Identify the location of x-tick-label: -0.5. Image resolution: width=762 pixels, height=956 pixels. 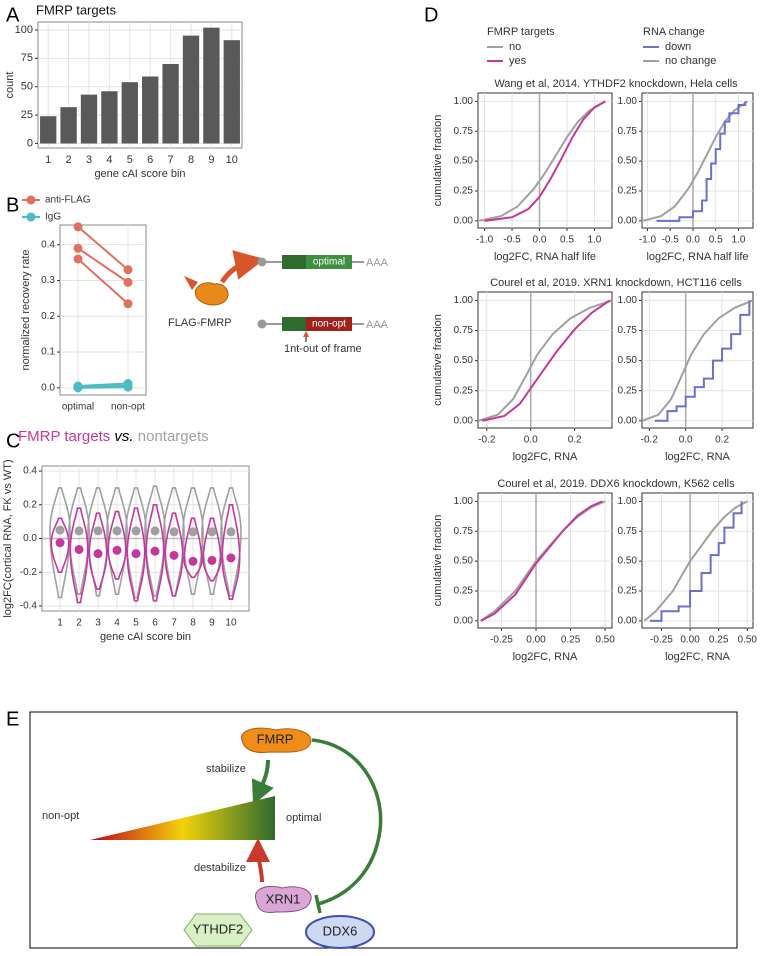
(512, 240).